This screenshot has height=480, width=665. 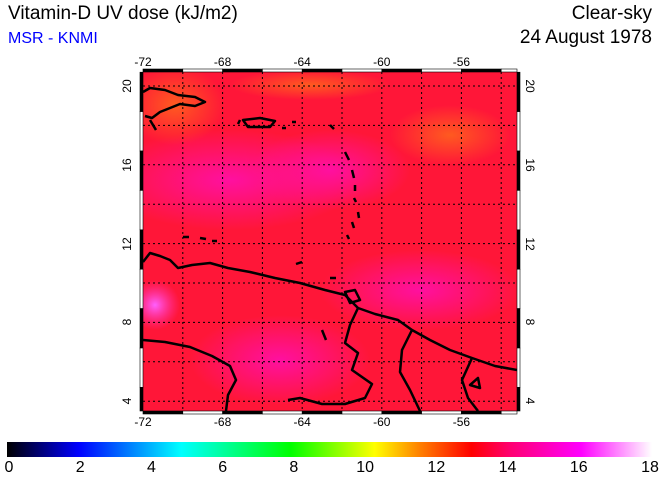 I want to click on colorbar-tick-label: 8, so click(x=294, y=467).